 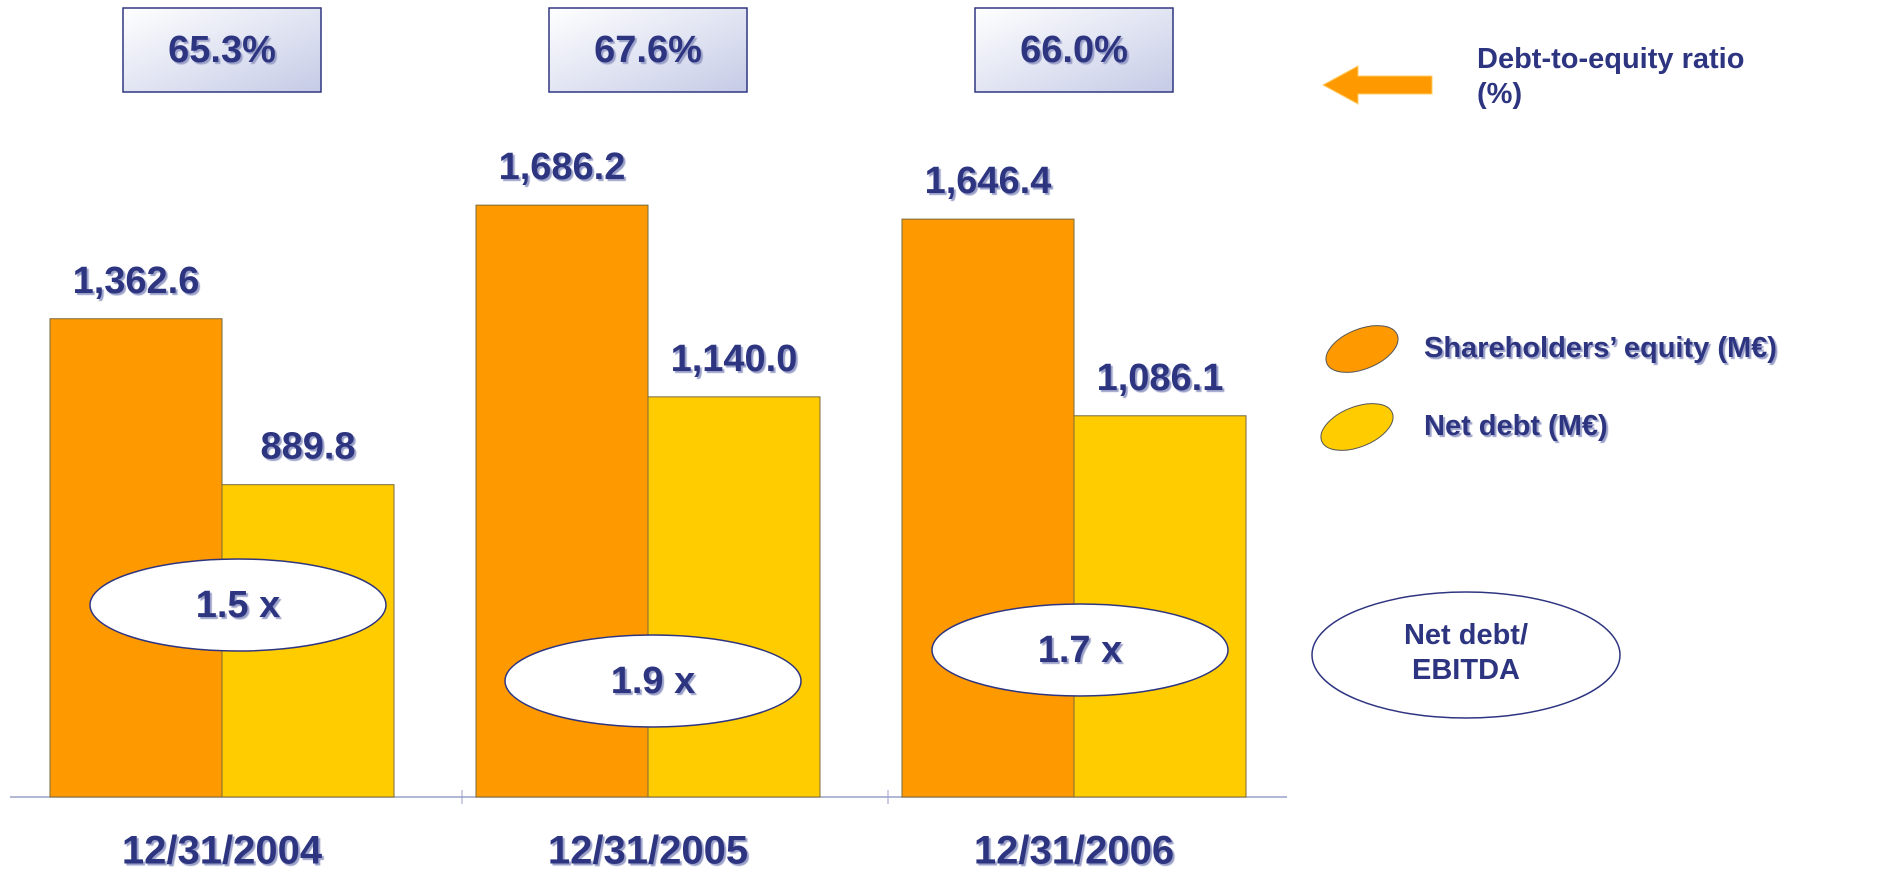 I want to click on ebitda-label: 1.9 x, so click(x=653, y=681).